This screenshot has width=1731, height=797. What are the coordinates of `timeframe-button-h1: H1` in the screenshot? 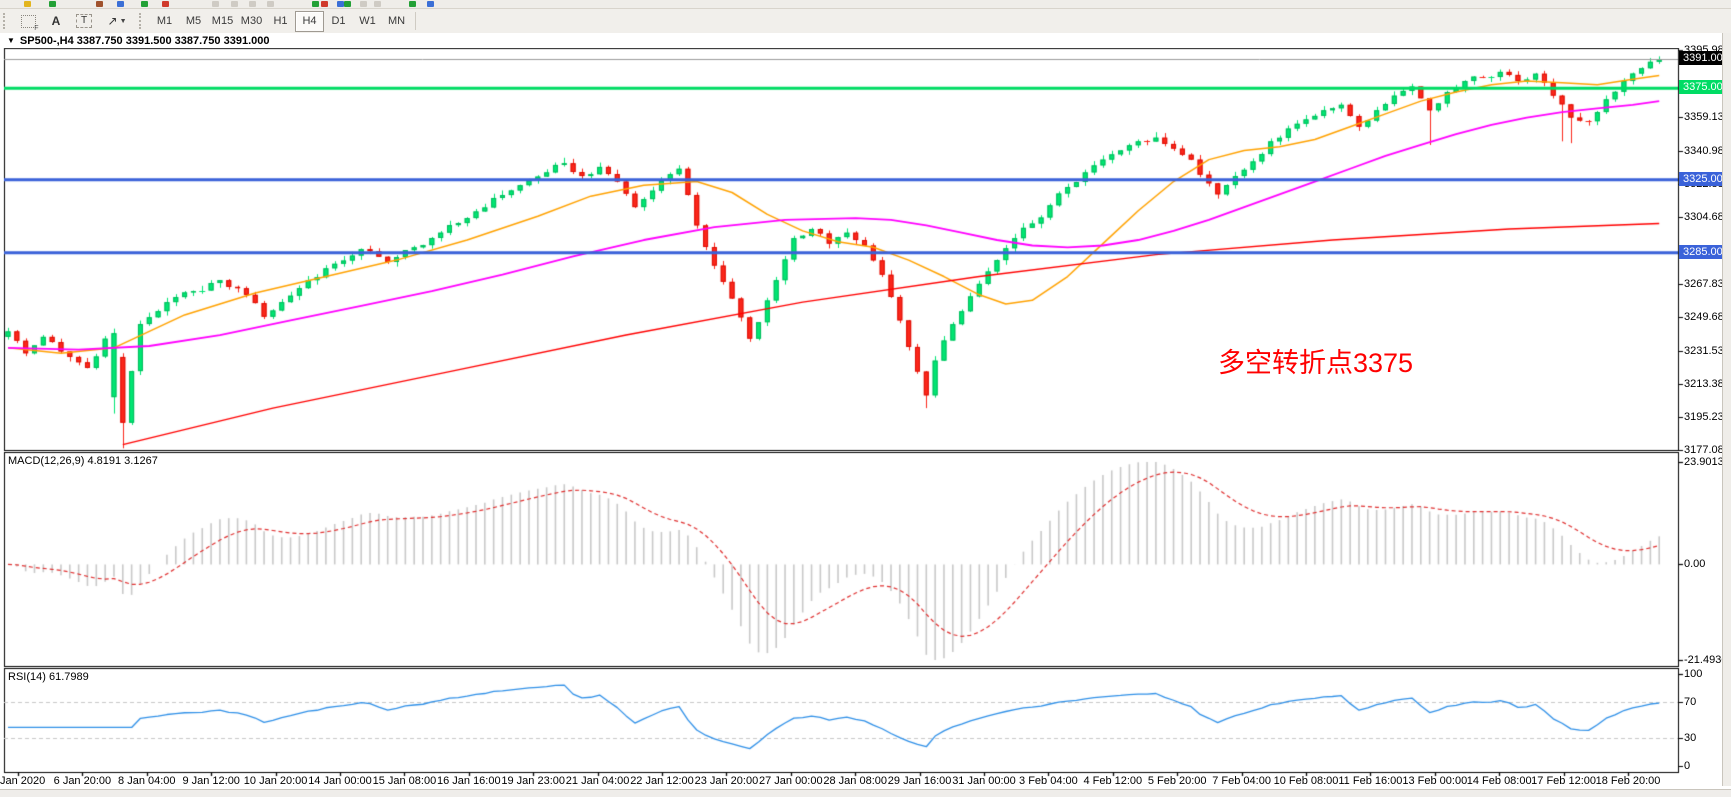 It's located at (280, 21).